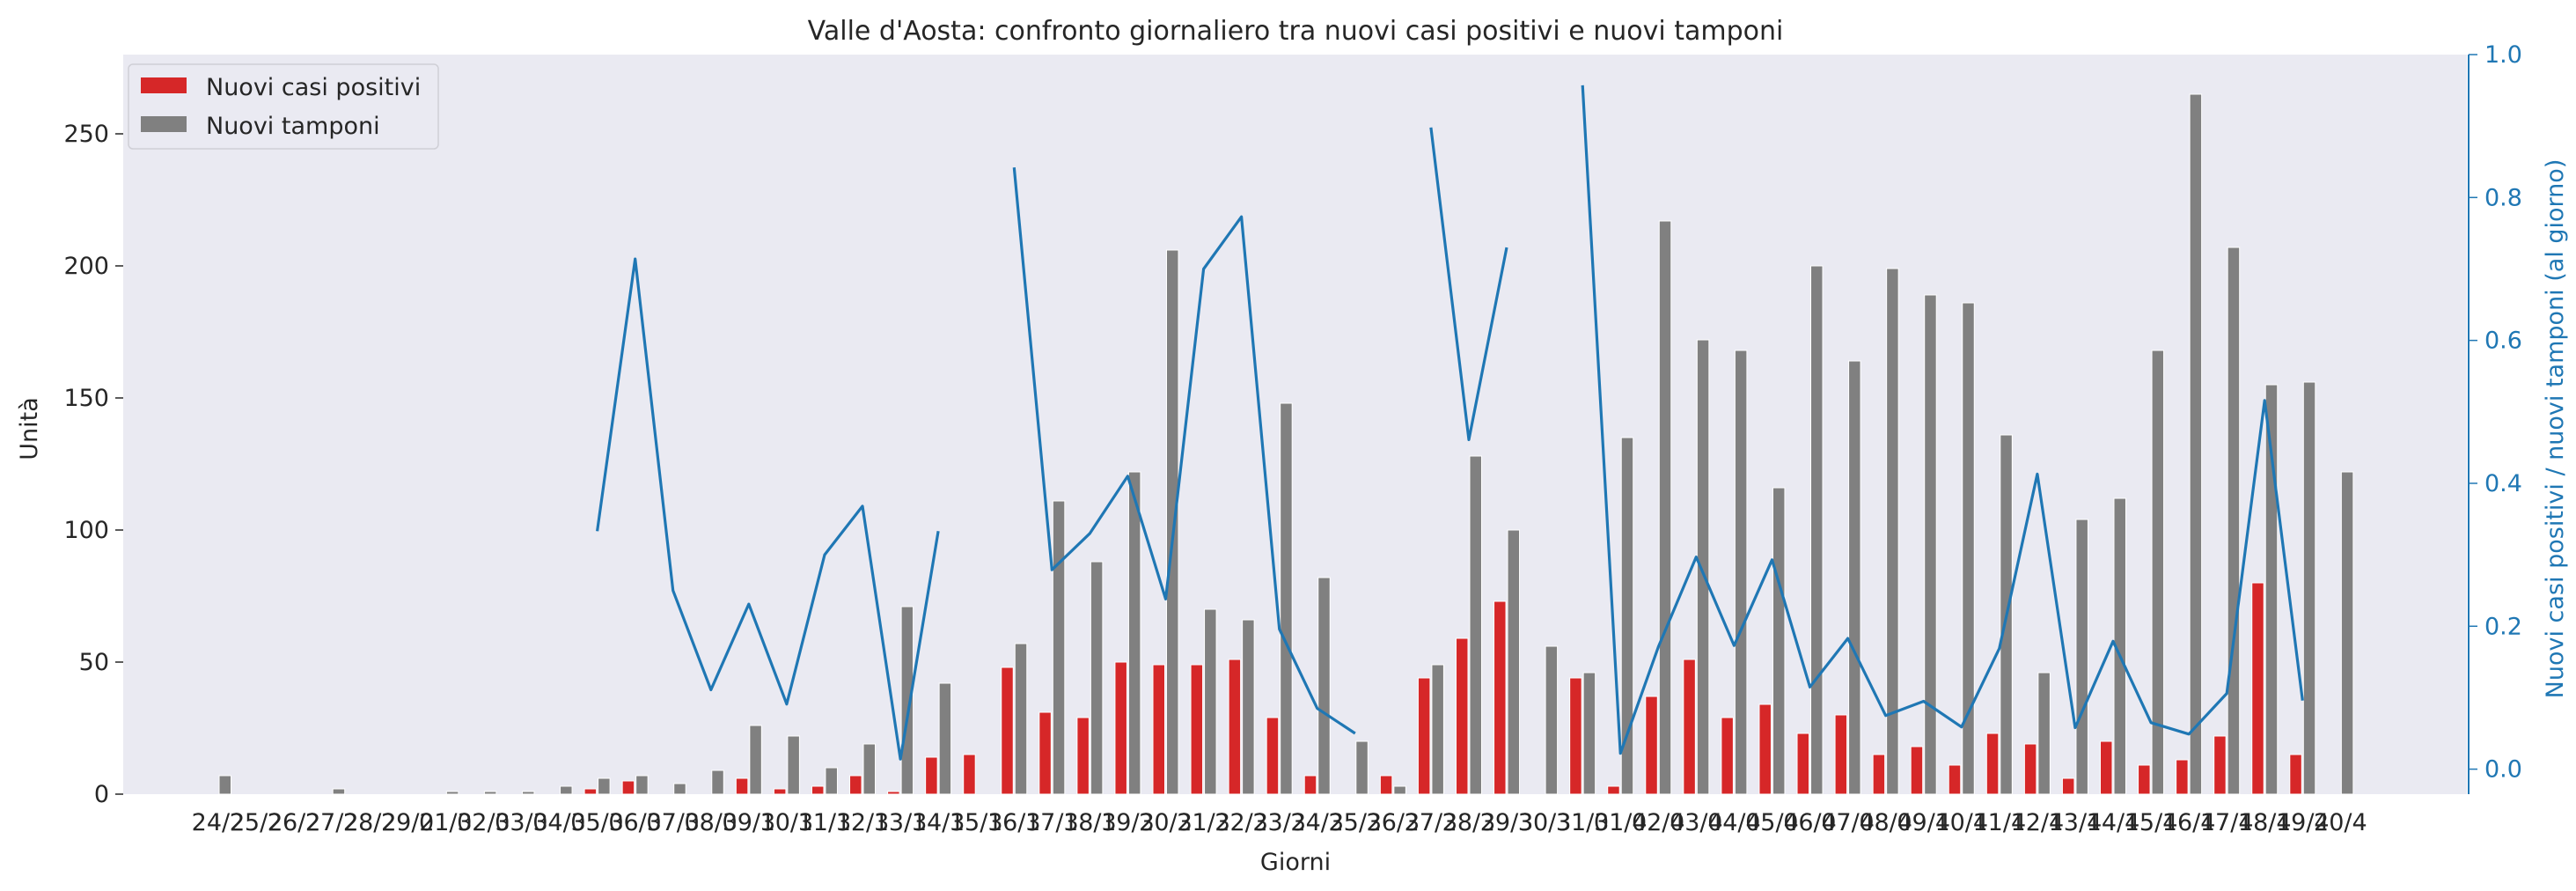 Image resolution: width=2576 pixels, height=891 pixels. What do you see at coordinates (1469, 822) in the screenshot?
I see `xtick-label-28/3: 28/3` at bounding box center [1469, 822].